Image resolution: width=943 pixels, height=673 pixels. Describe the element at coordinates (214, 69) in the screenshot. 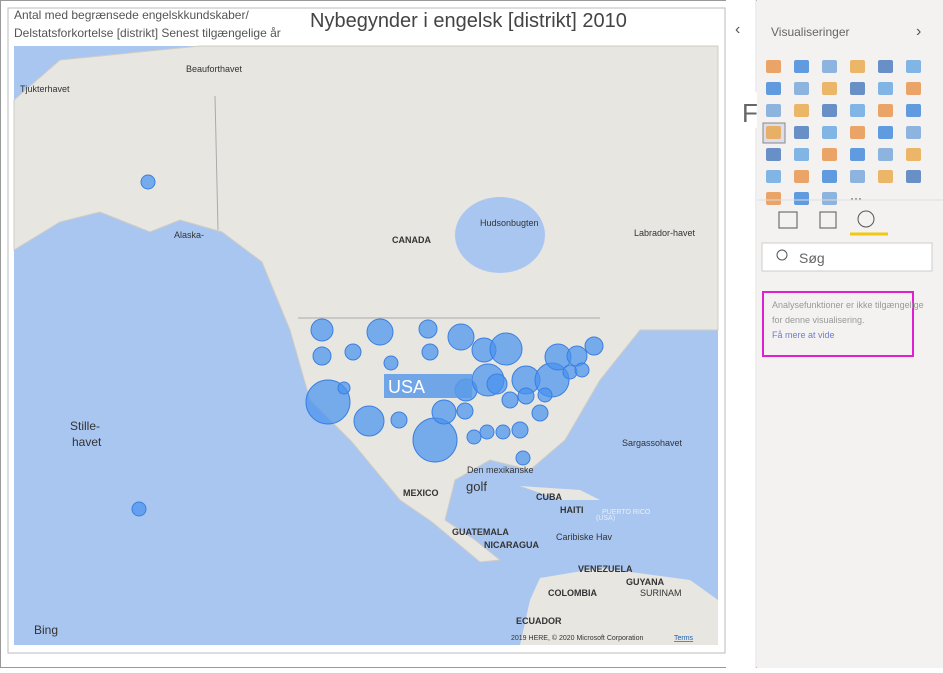

I see `map-label: Beauforthavet` at that location.